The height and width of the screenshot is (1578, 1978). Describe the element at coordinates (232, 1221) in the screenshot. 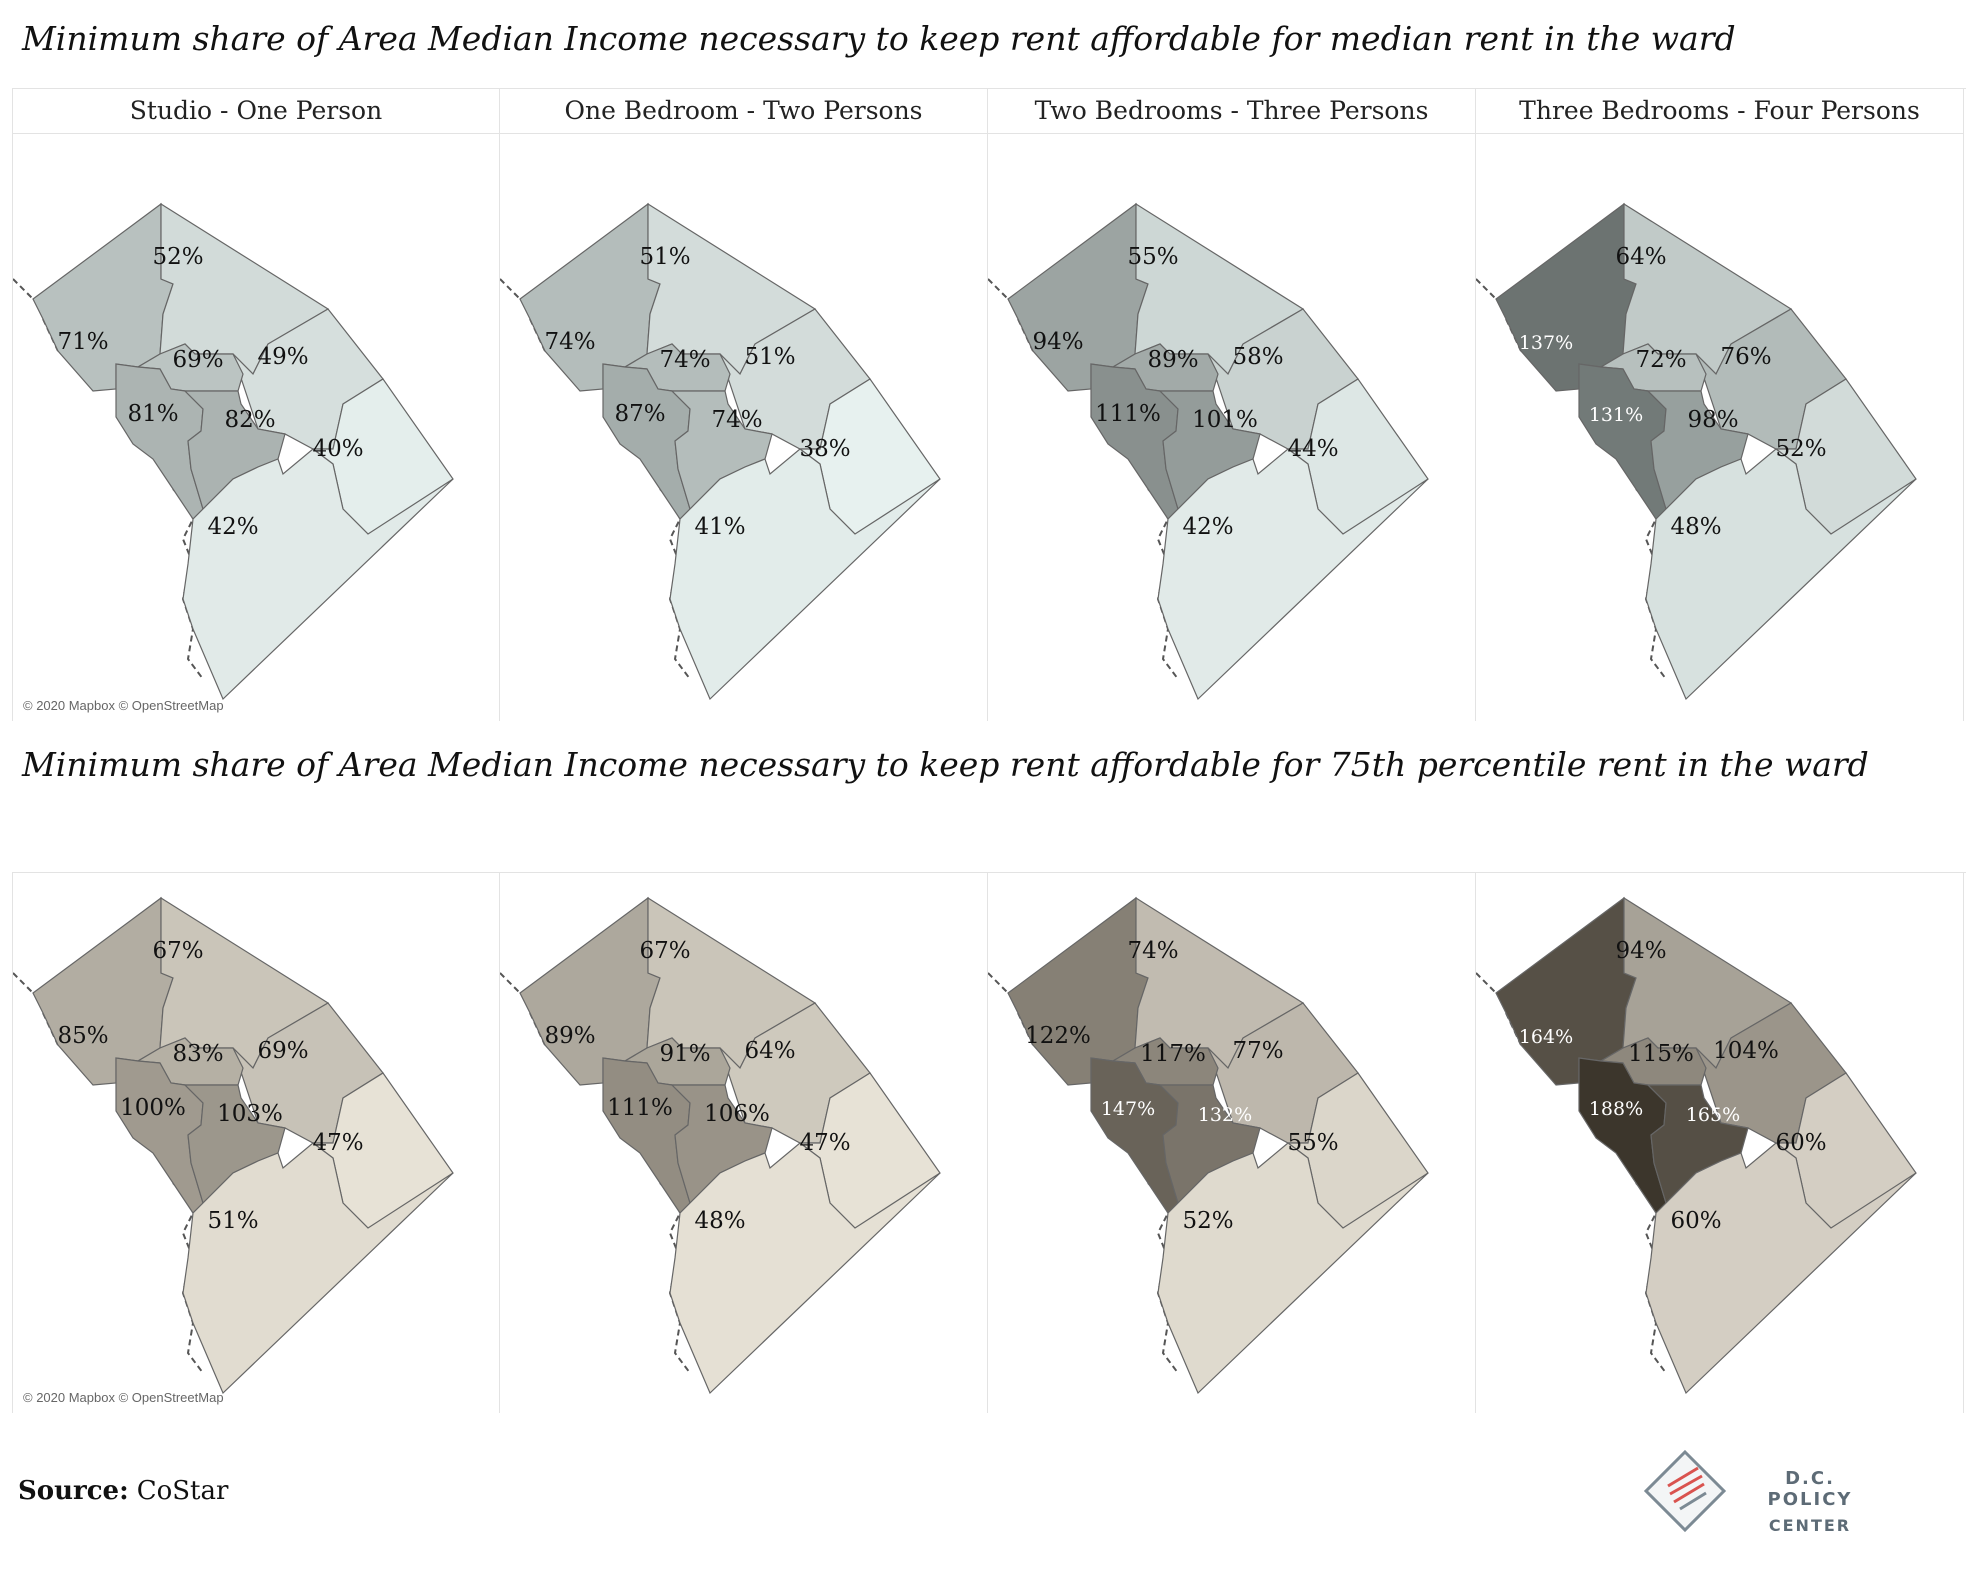

I see `ward-8-label: 51%` at that location.